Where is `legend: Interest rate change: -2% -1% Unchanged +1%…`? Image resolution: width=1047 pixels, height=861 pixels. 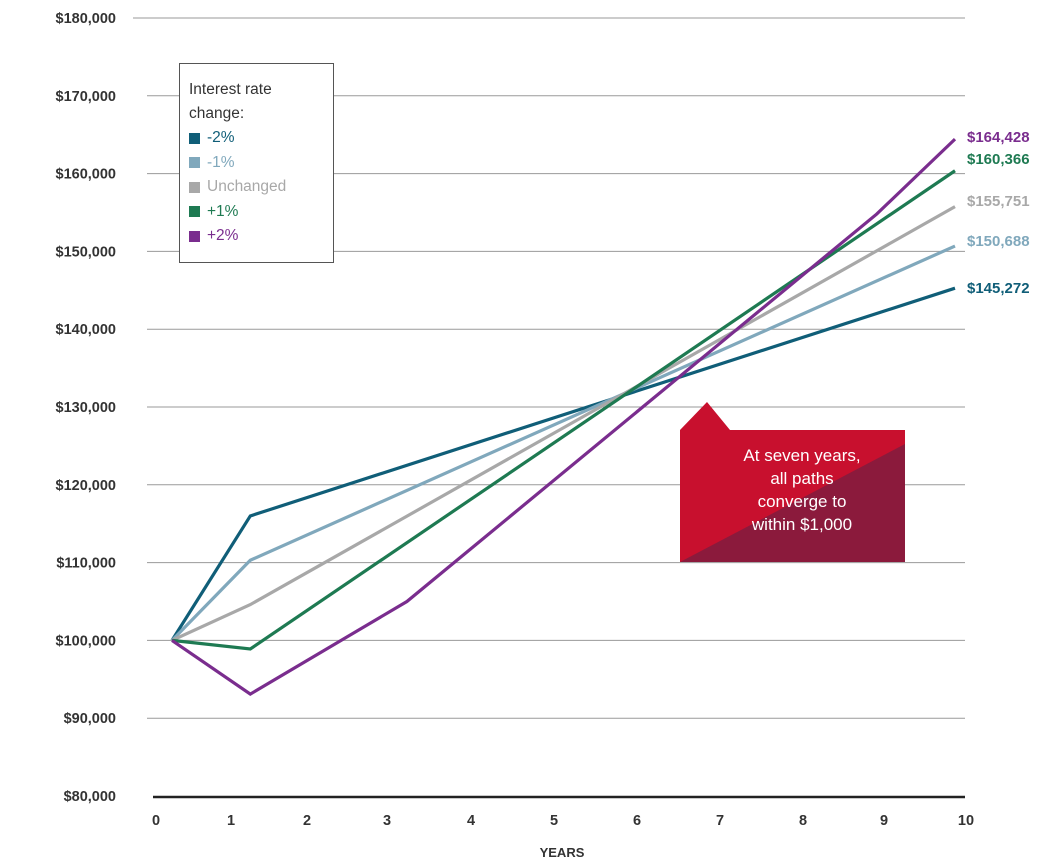
legend: Interest rate change: -2% -1% Unchanged +1%… is located at coordinates (256, 163).